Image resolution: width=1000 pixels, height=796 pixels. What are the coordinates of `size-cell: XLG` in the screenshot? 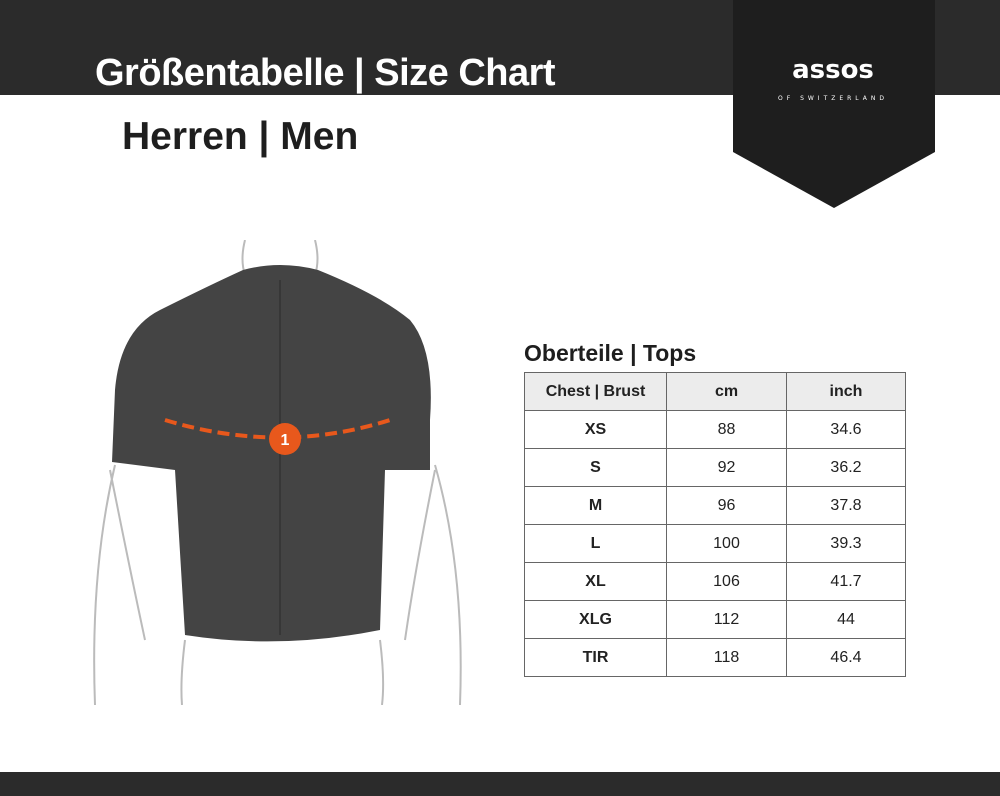 It's located at (595, 619).